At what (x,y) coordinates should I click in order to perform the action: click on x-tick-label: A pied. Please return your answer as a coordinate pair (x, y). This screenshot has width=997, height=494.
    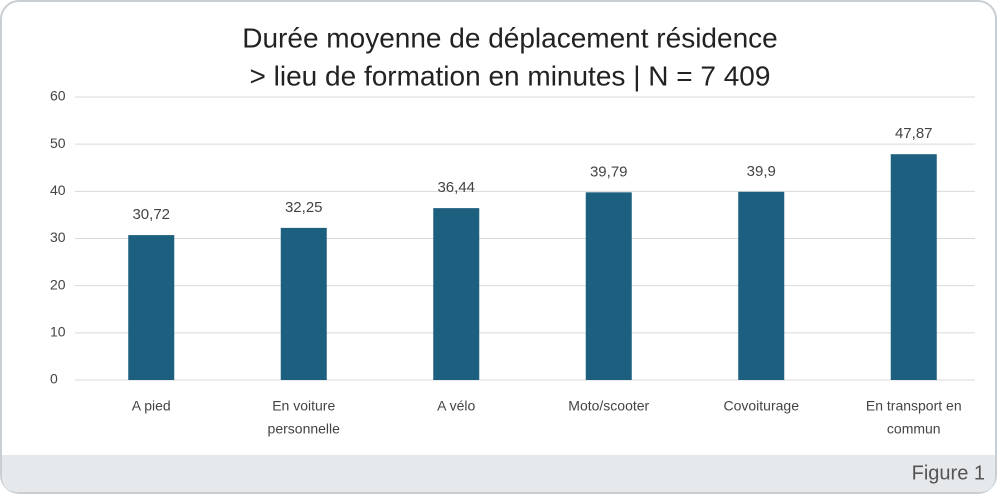
    Looking at the image, I should click on (151, 406).